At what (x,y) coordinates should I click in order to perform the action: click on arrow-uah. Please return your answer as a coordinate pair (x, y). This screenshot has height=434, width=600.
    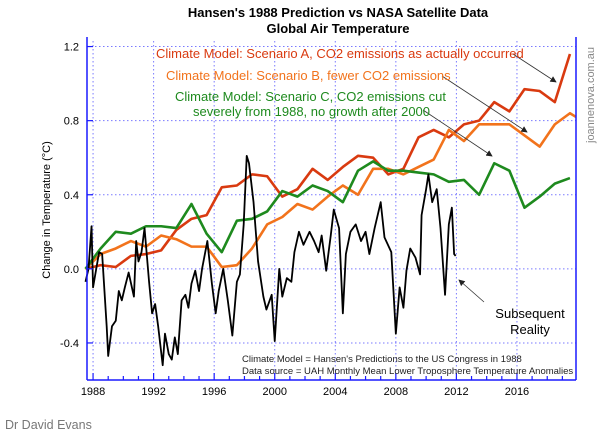
    Looking at the image, I should click on (471, 291).